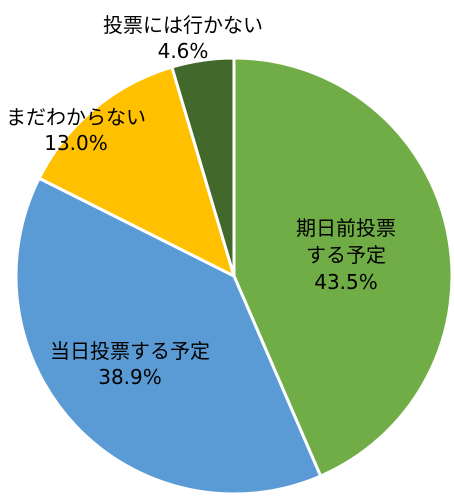  I want to click on slice-name-3-line-1: まだわからない, so click(76, 117).